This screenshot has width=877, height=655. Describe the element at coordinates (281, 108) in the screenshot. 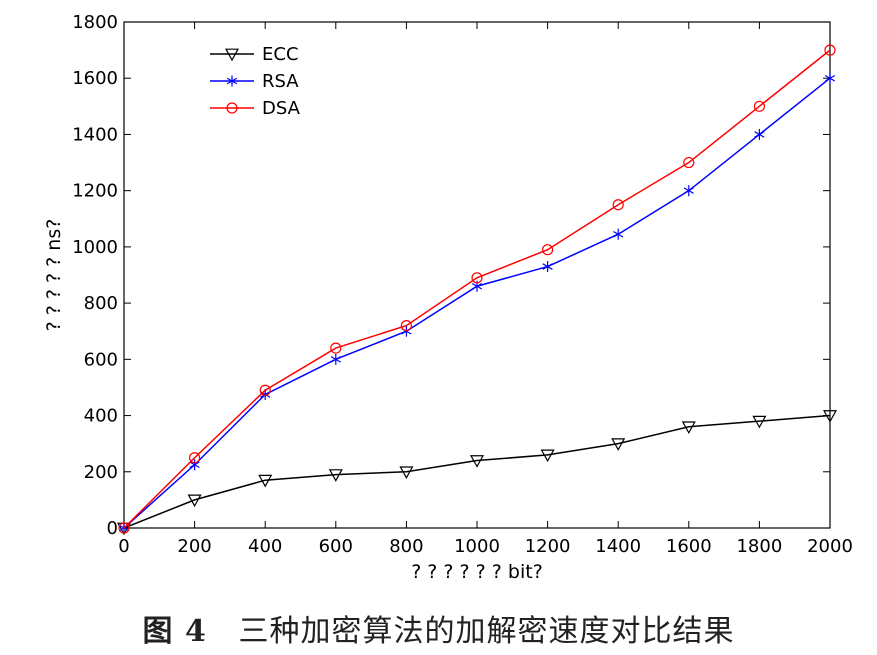

I see `legend-label-dsa: DSA` at that location.